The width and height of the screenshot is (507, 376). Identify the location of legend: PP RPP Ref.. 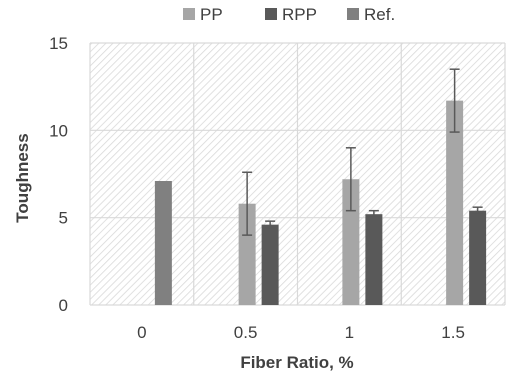
(289, 14).